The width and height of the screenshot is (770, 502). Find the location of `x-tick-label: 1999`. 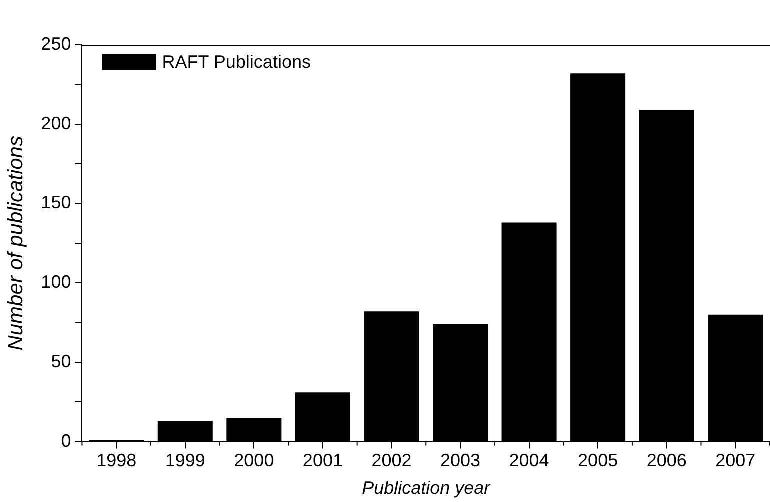

x-tick-label: 1999 is located at coordinates (185, 460).